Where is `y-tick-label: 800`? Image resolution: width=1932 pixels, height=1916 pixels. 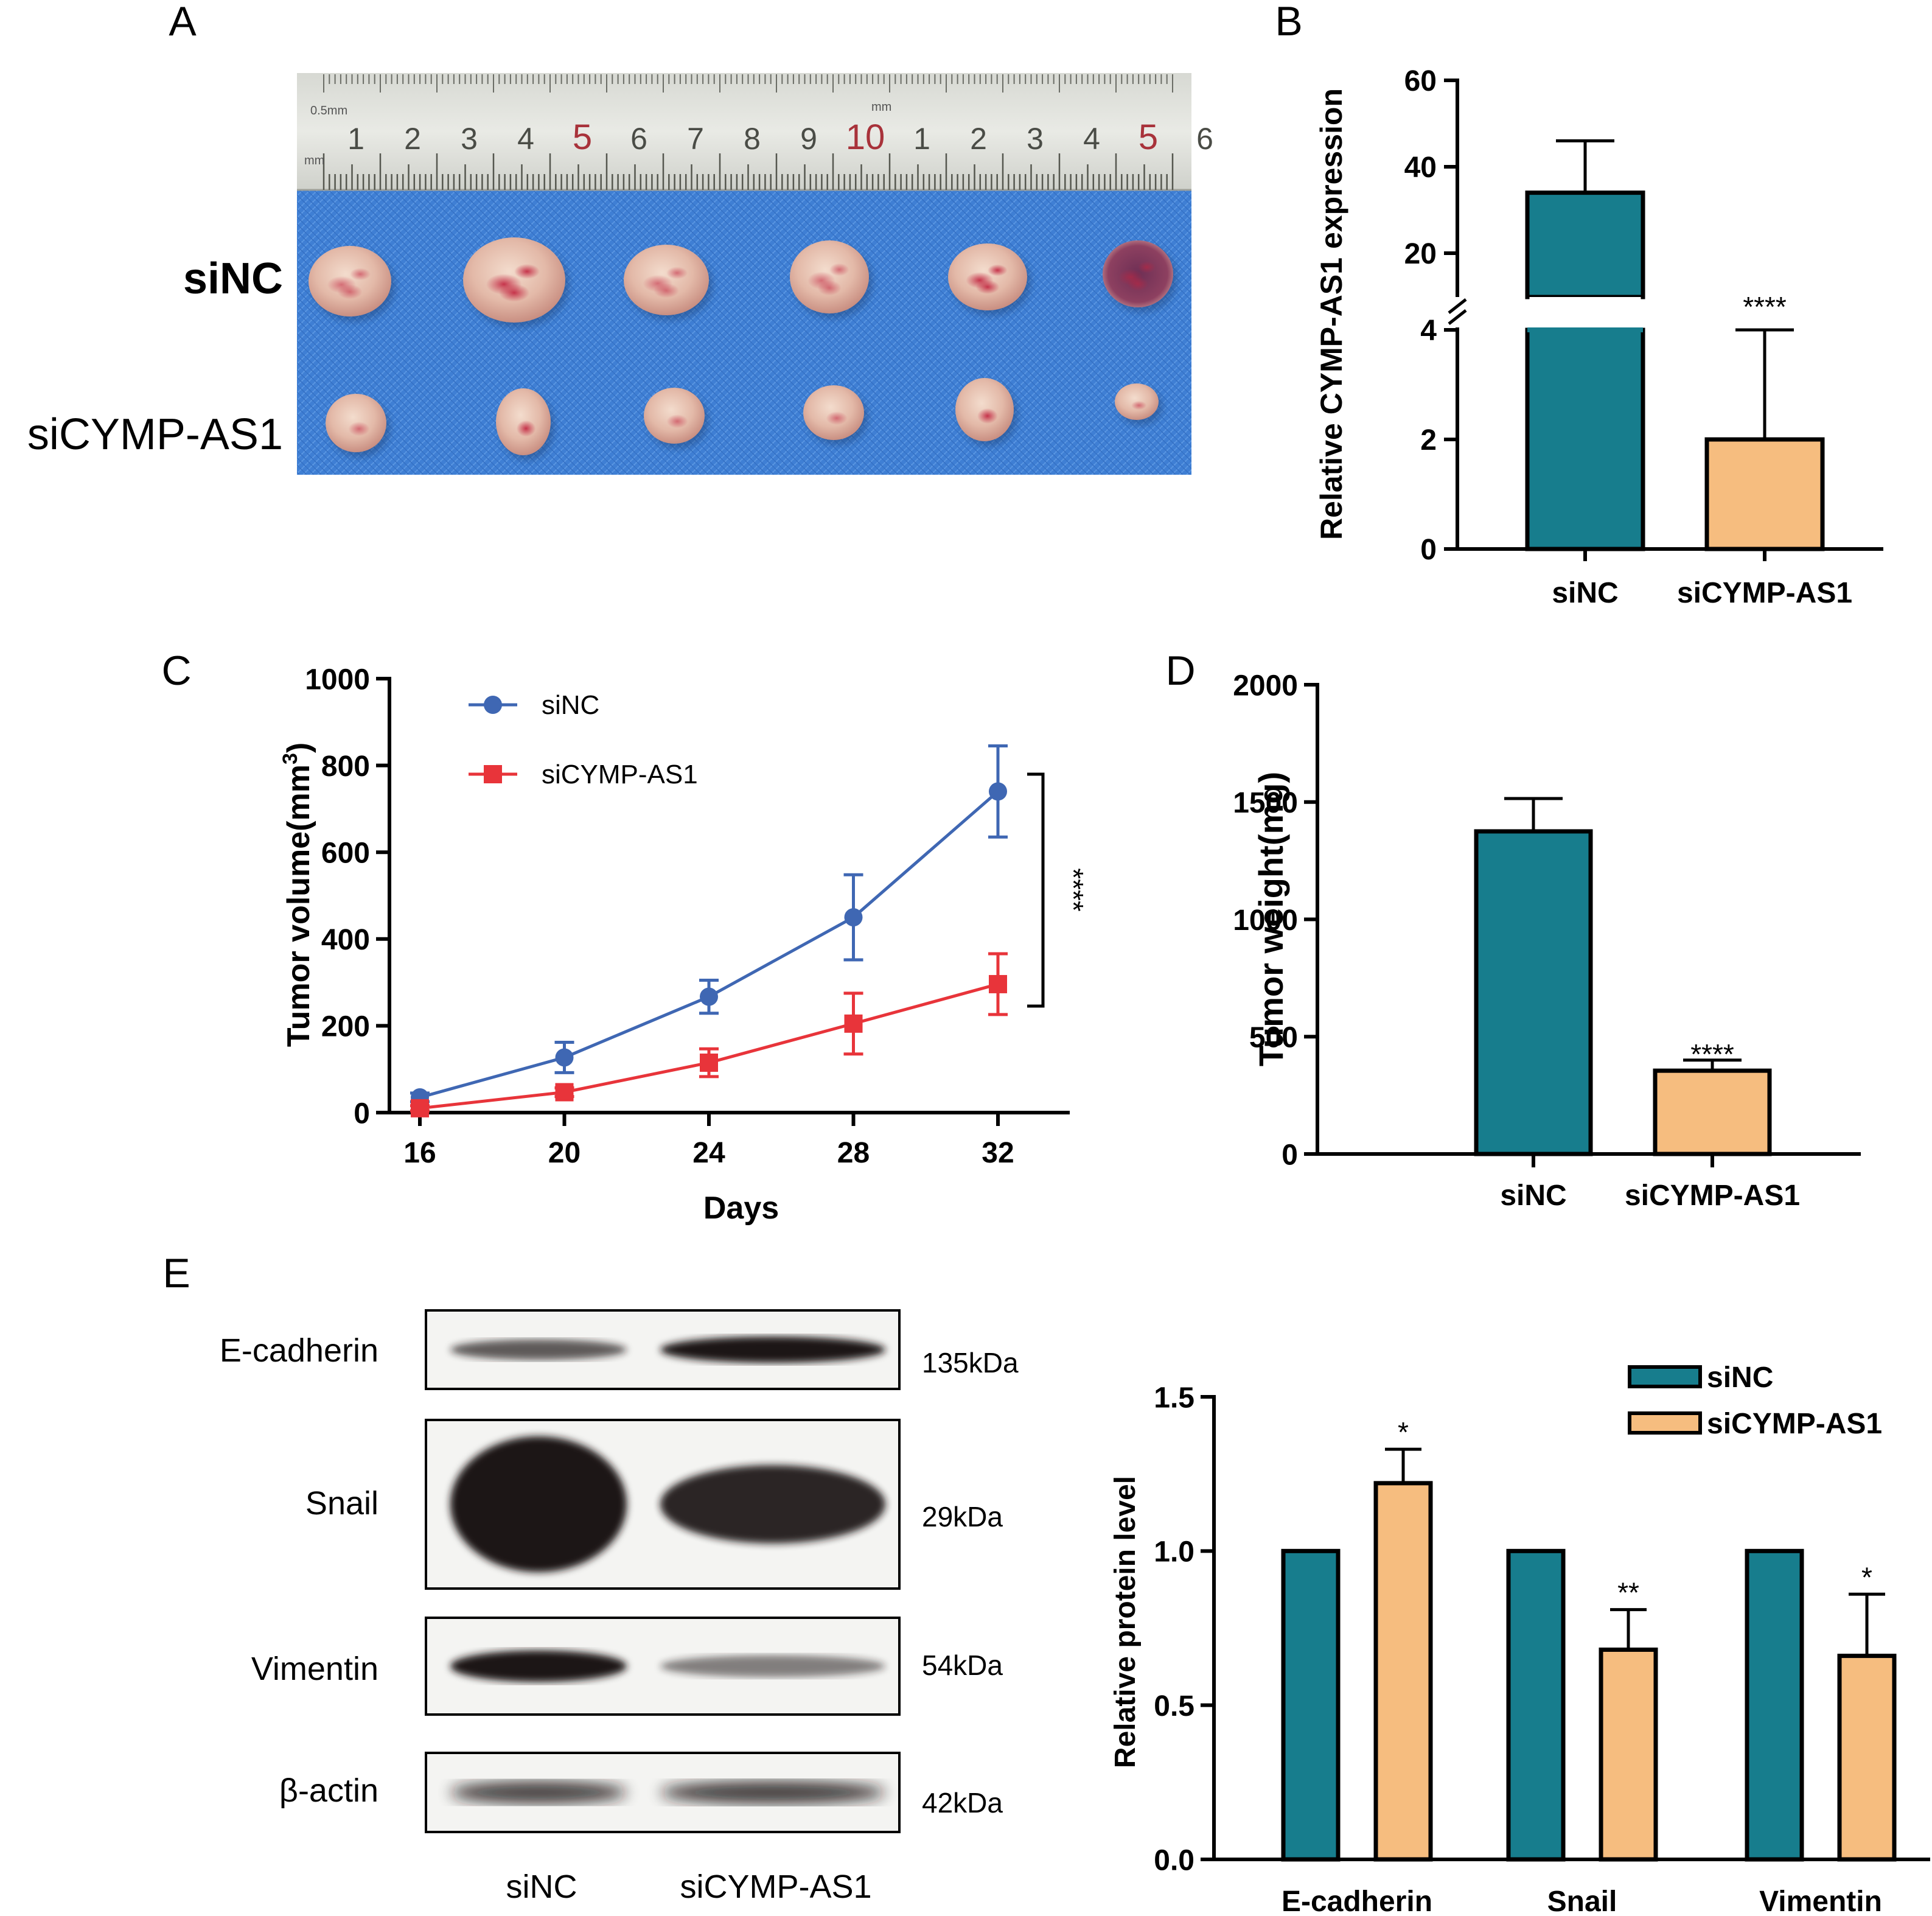 y-tick-label: 800 is located at coordinates (345, 766).